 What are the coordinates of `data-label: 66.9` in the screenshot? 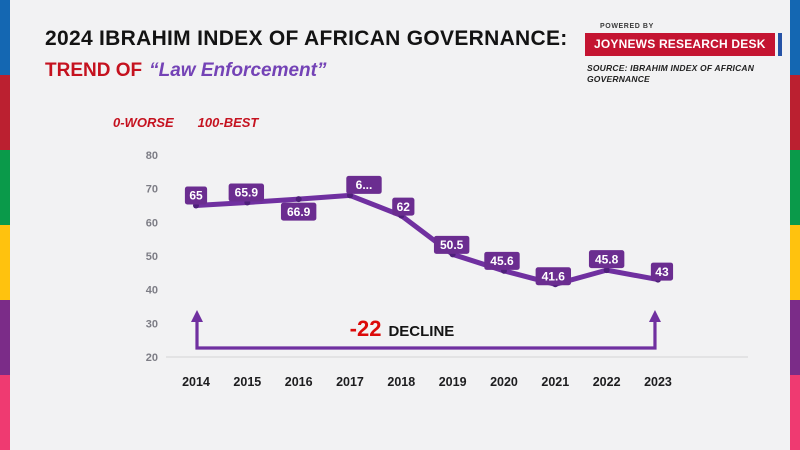 It's located at (299, 212).